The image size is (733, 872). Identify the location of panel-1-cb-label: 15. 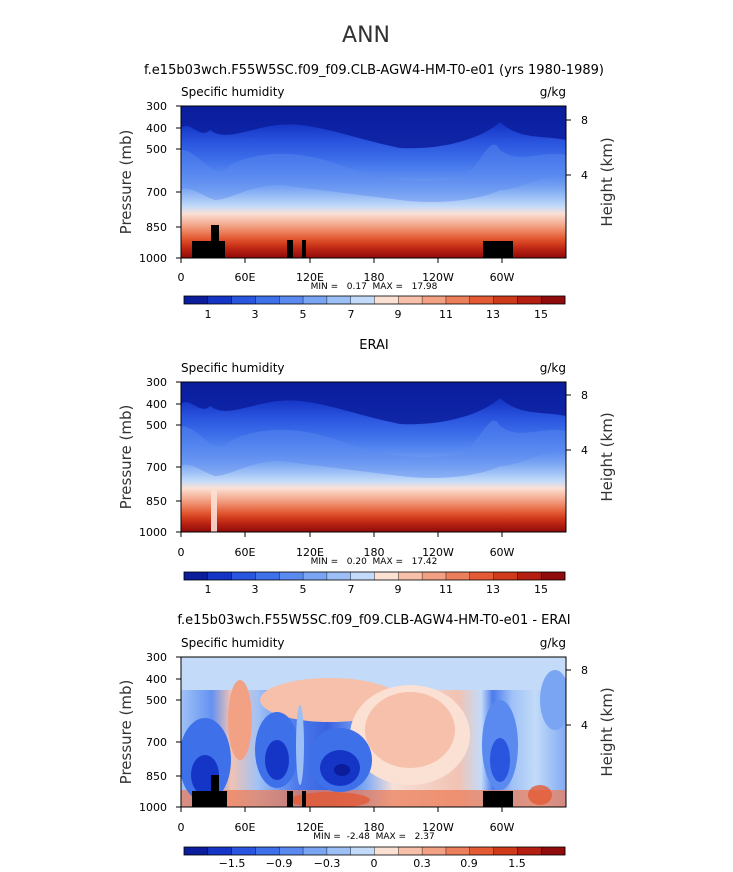
(541, 314).